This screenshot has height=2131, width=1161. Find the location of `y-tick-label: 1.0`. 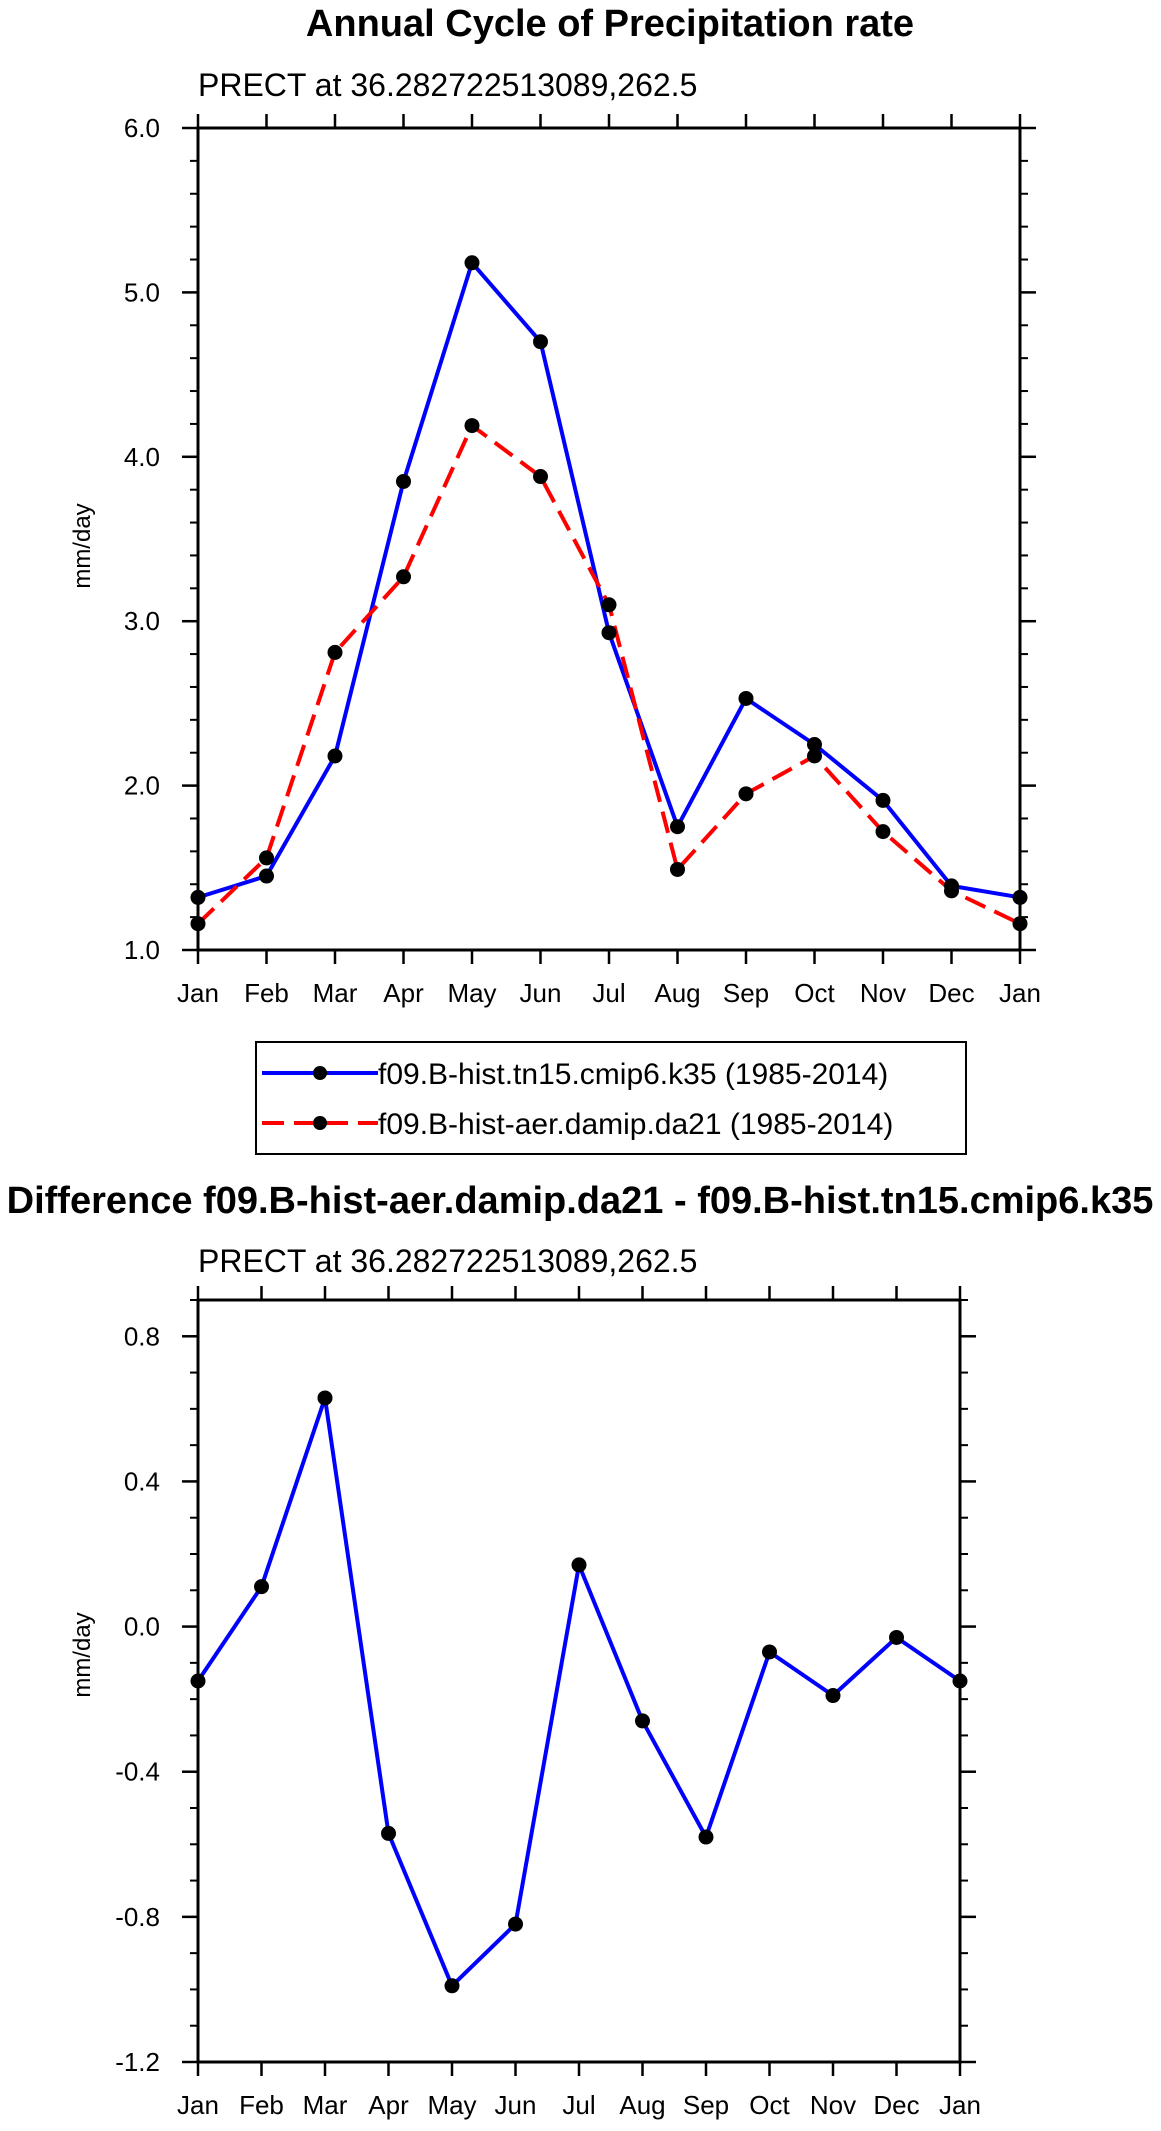

y-tick-label: 1.0 is located at coordinates (142, 950).